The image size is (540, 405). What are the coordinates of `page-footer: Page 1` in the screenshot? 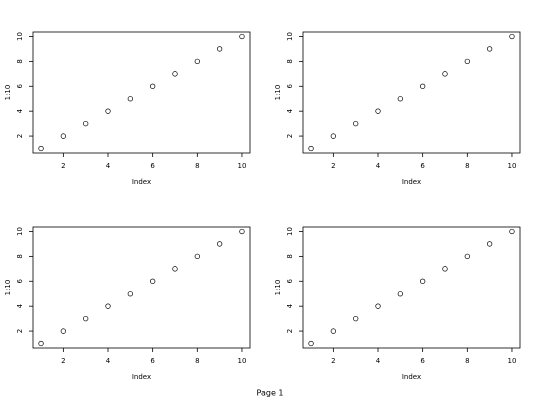 It's located at (270, 393).